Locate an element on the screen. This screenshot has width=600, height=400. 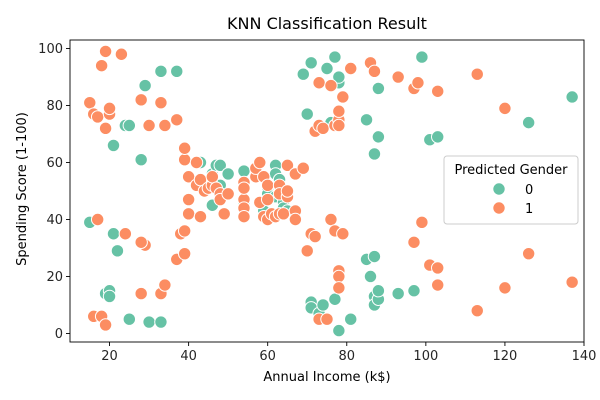
y-tick-label: 40 is located at coordinates (54, 220).